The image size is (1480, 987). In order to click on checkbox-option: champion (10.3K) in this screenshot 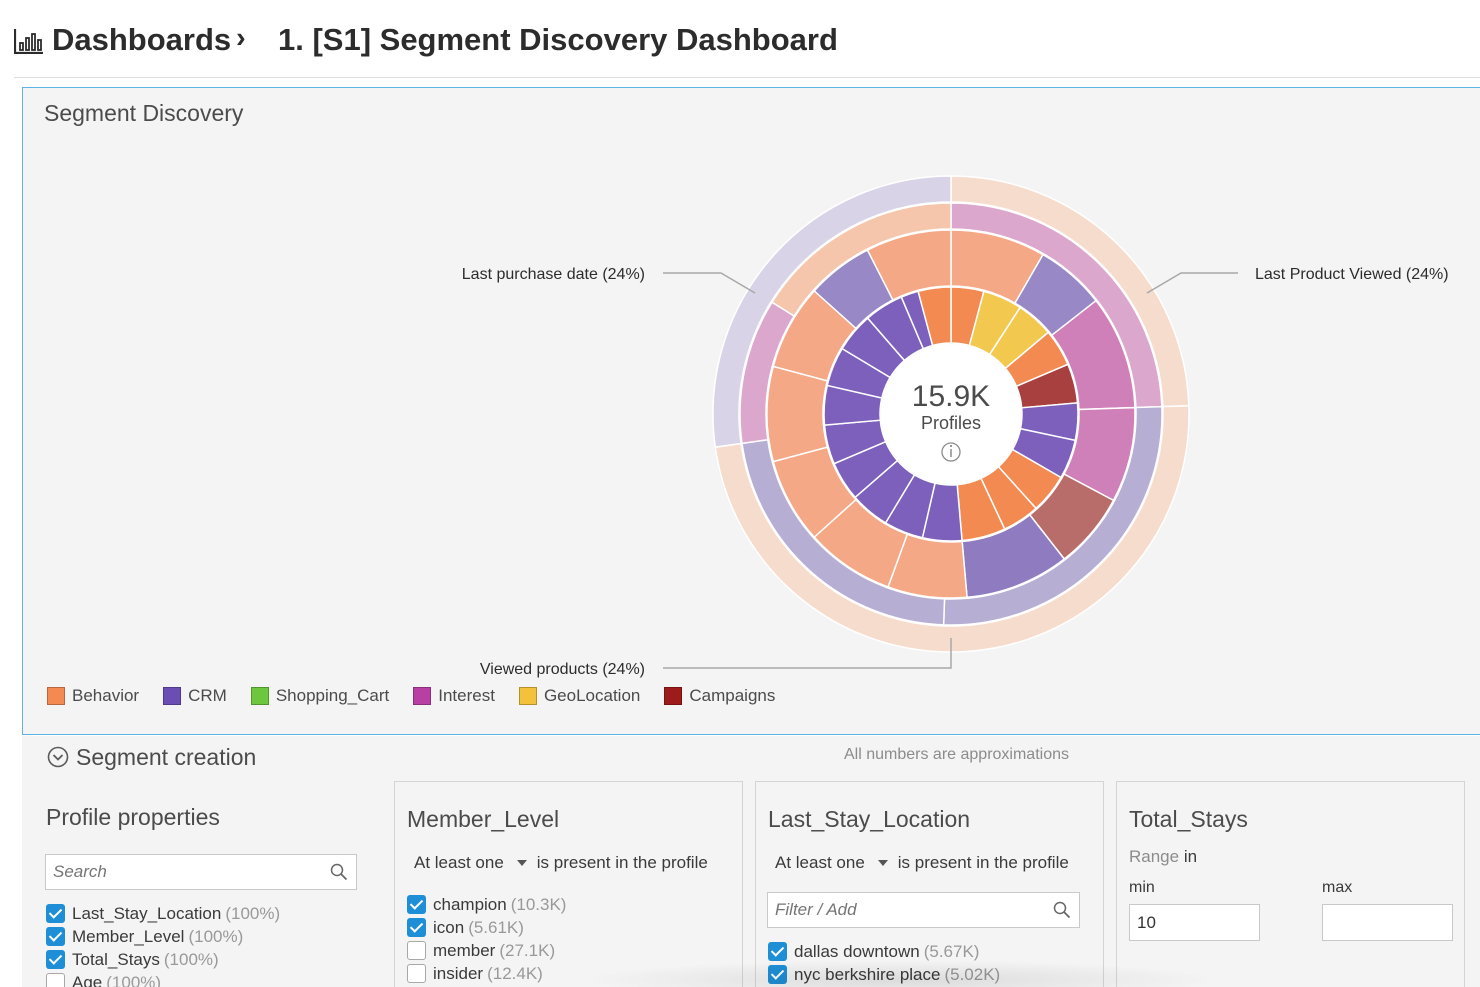, I will do `click(486, 904)`.